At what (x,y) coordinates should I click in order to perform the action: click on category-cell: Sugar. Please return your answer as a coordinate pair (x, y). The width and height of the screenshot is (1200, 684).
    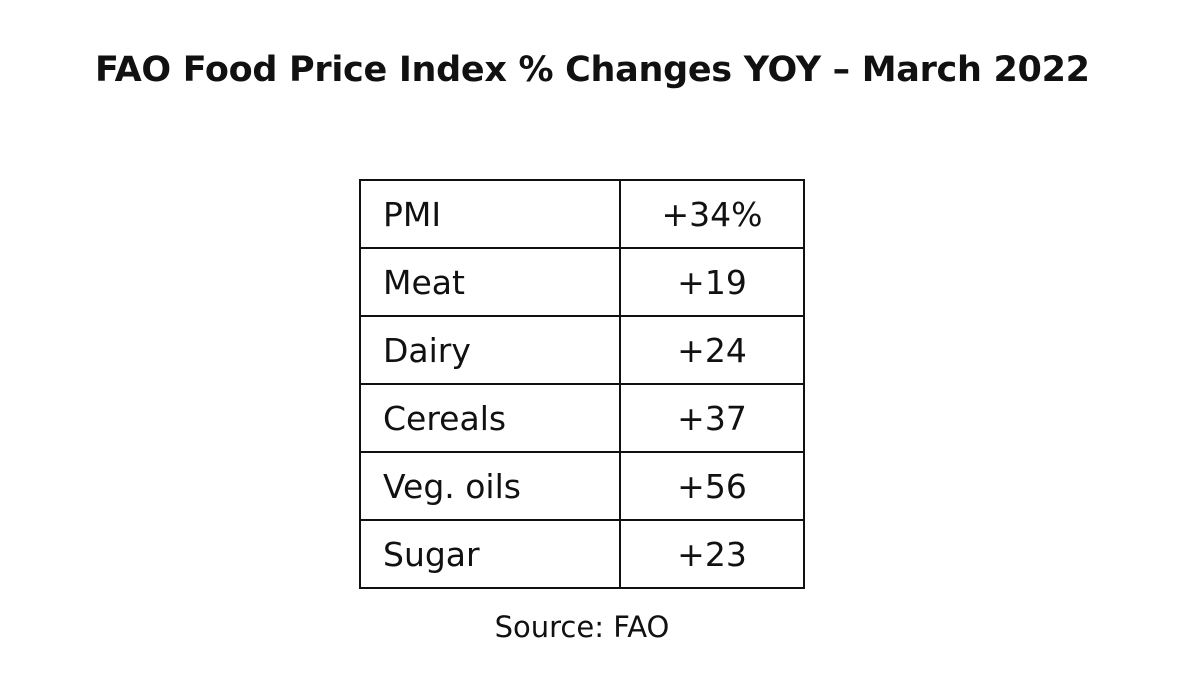
    Looking at the image, I should click on (490, 554).